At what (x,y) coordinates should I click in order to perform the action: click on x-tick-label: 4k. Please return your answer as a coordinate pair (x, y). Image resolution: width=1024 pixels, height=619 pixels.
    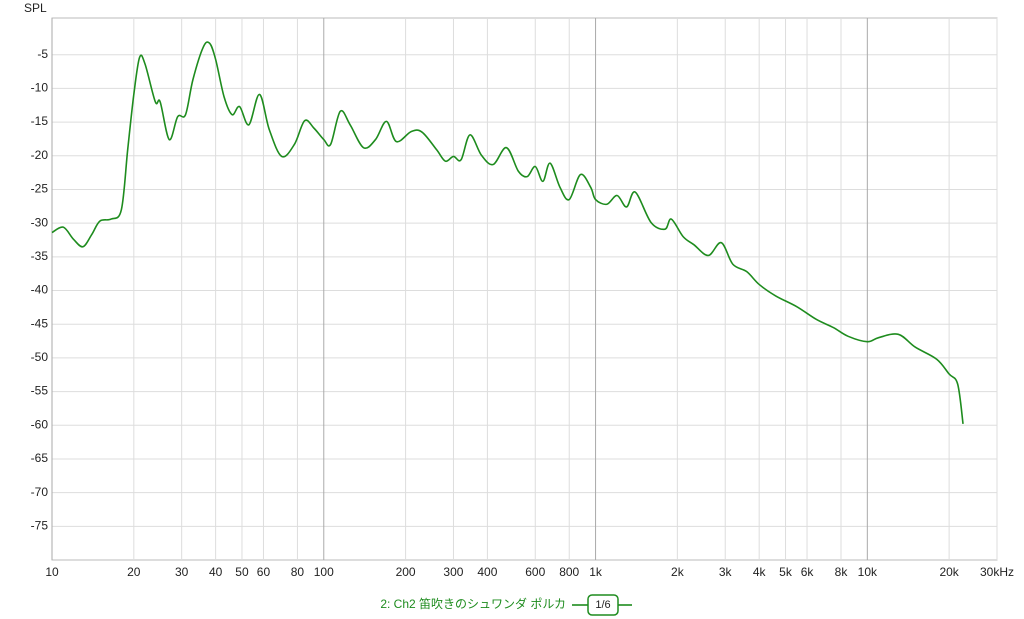
    Looking at the image, I should click on (760, 572).